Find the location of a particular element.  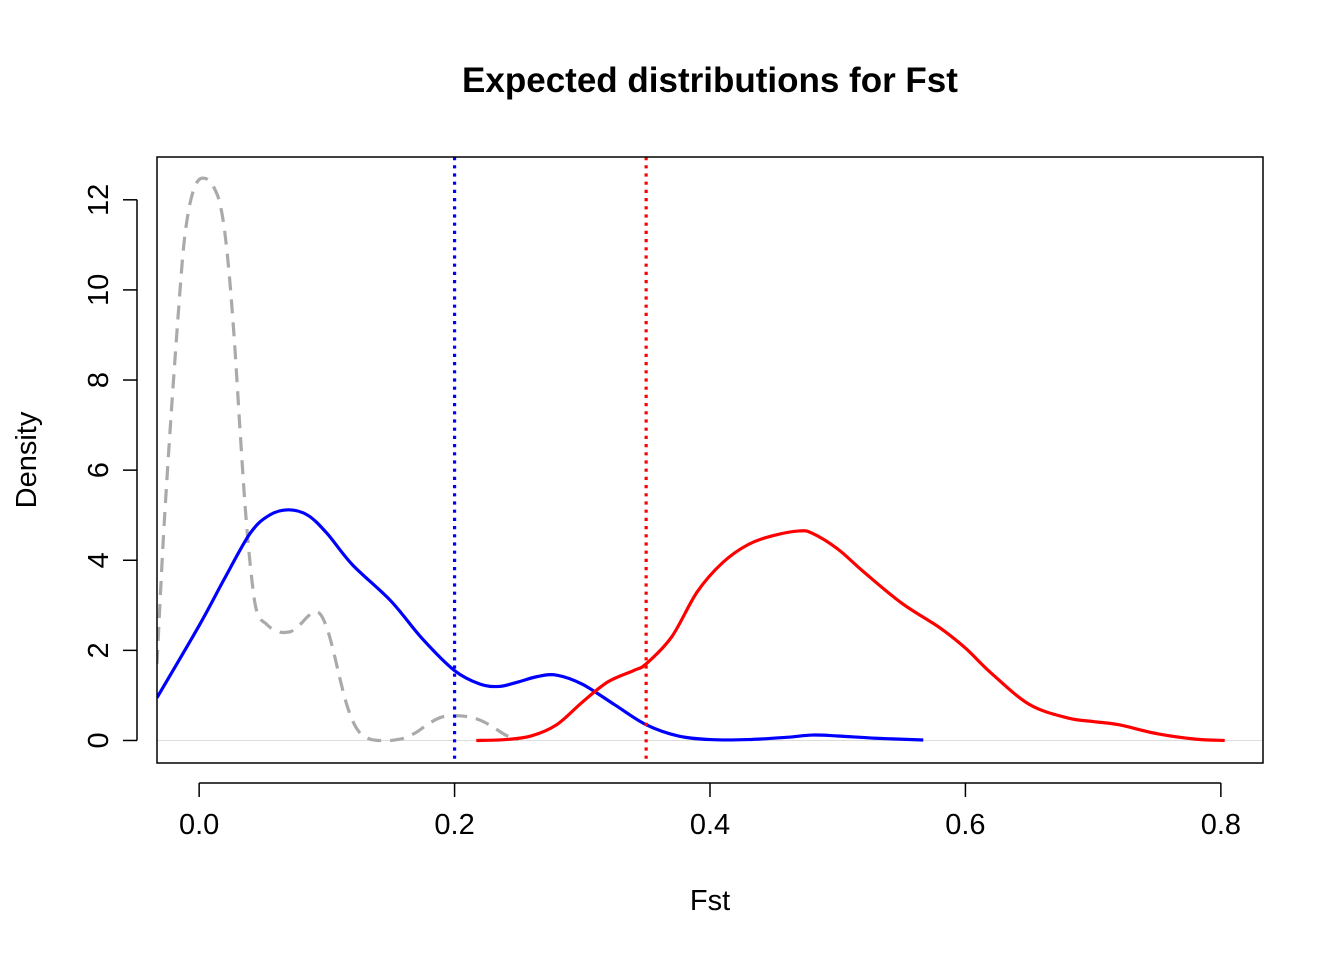

y-tick-label: 2 is located at coordinates (99, 650).